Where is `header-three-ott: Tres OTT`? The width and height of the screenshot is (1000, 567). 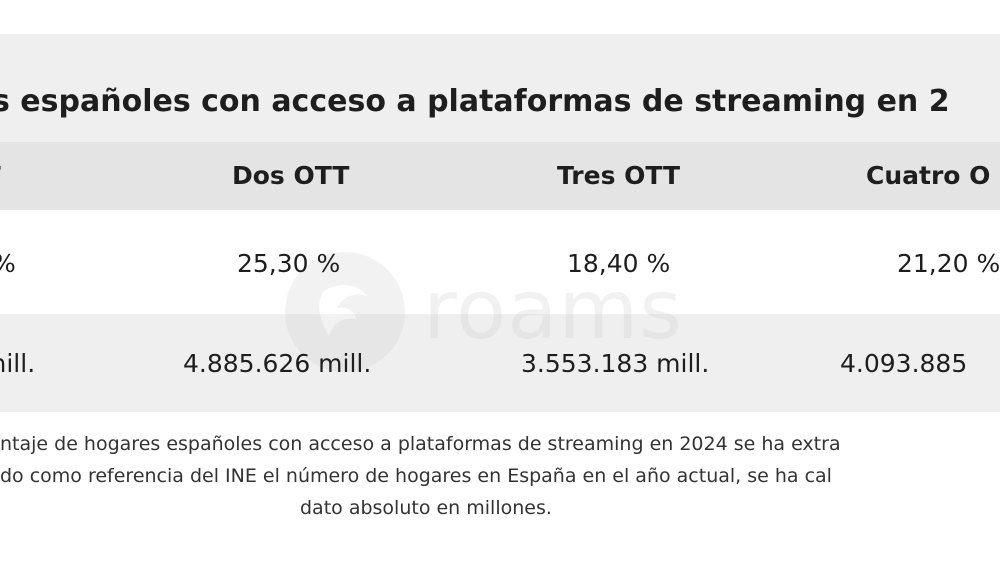
header-three-ott: Tres OTT is located at coordinates (619, 175).